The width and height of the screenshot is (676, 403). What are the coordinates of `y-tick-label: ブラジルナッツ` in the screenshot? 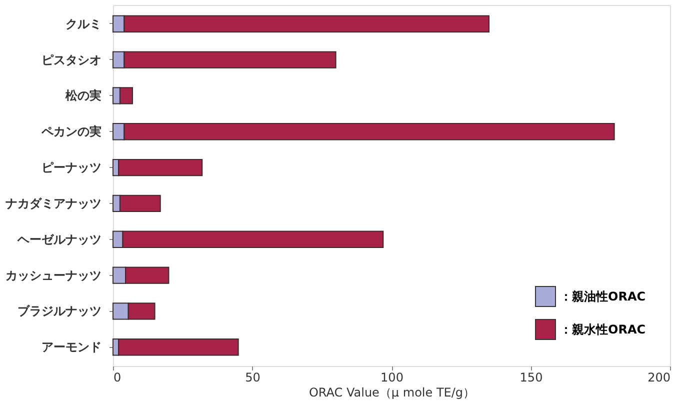 It's located at (60, 311).